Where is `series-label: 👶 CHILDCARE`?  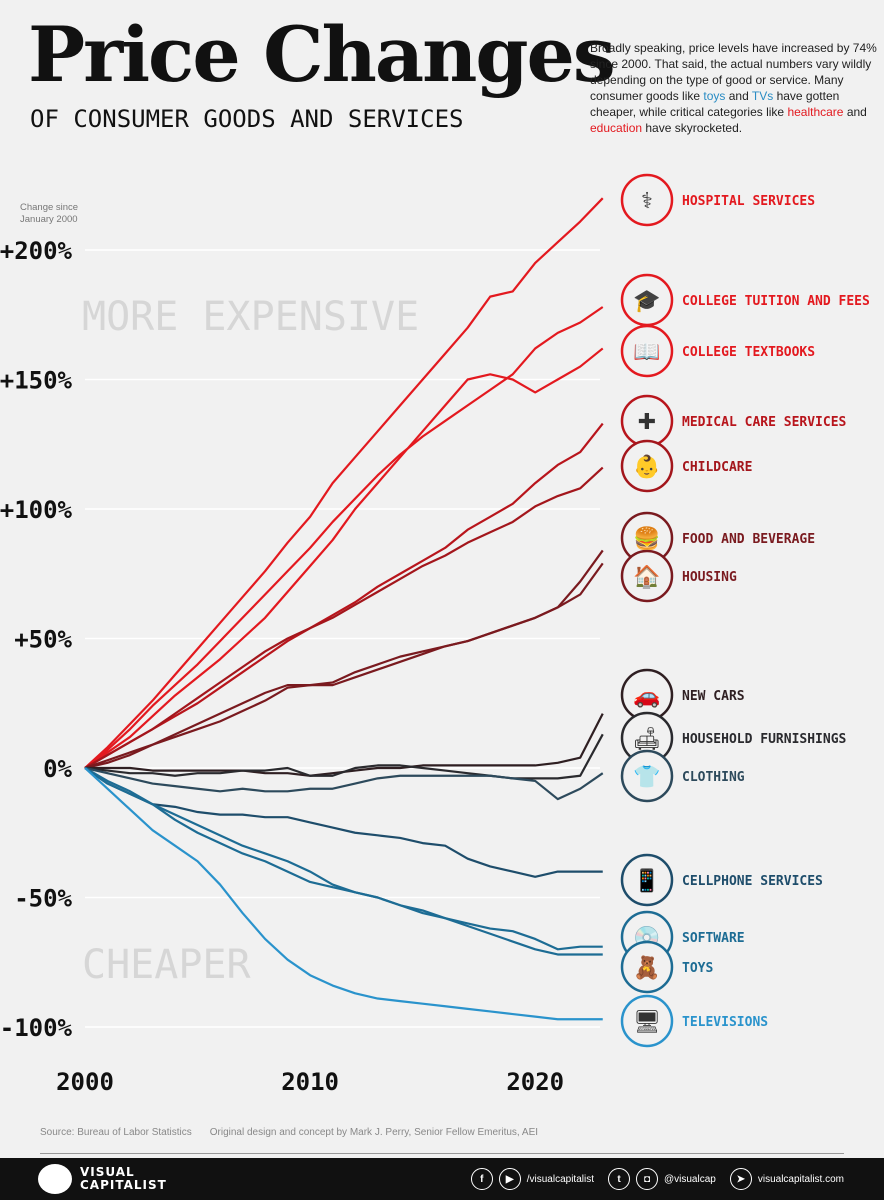 series-label: 👶 CHILDCARE is located at coordinates (686, 466).